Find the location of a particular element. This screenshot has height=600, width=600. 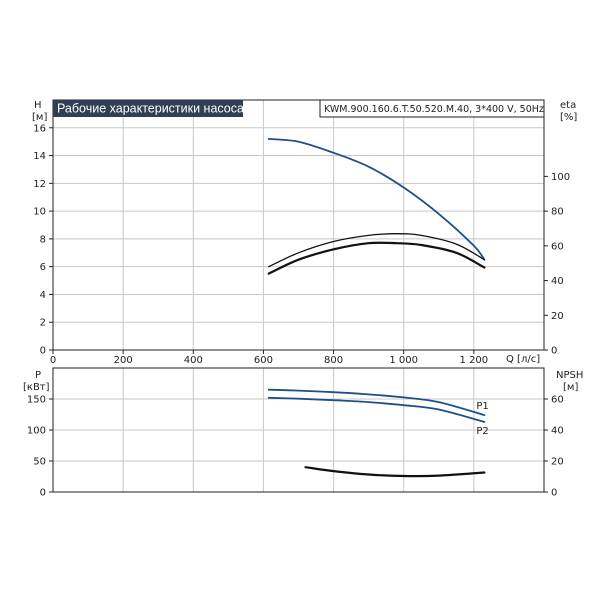

power-axis-label: P is located at coordinates (38, 375).